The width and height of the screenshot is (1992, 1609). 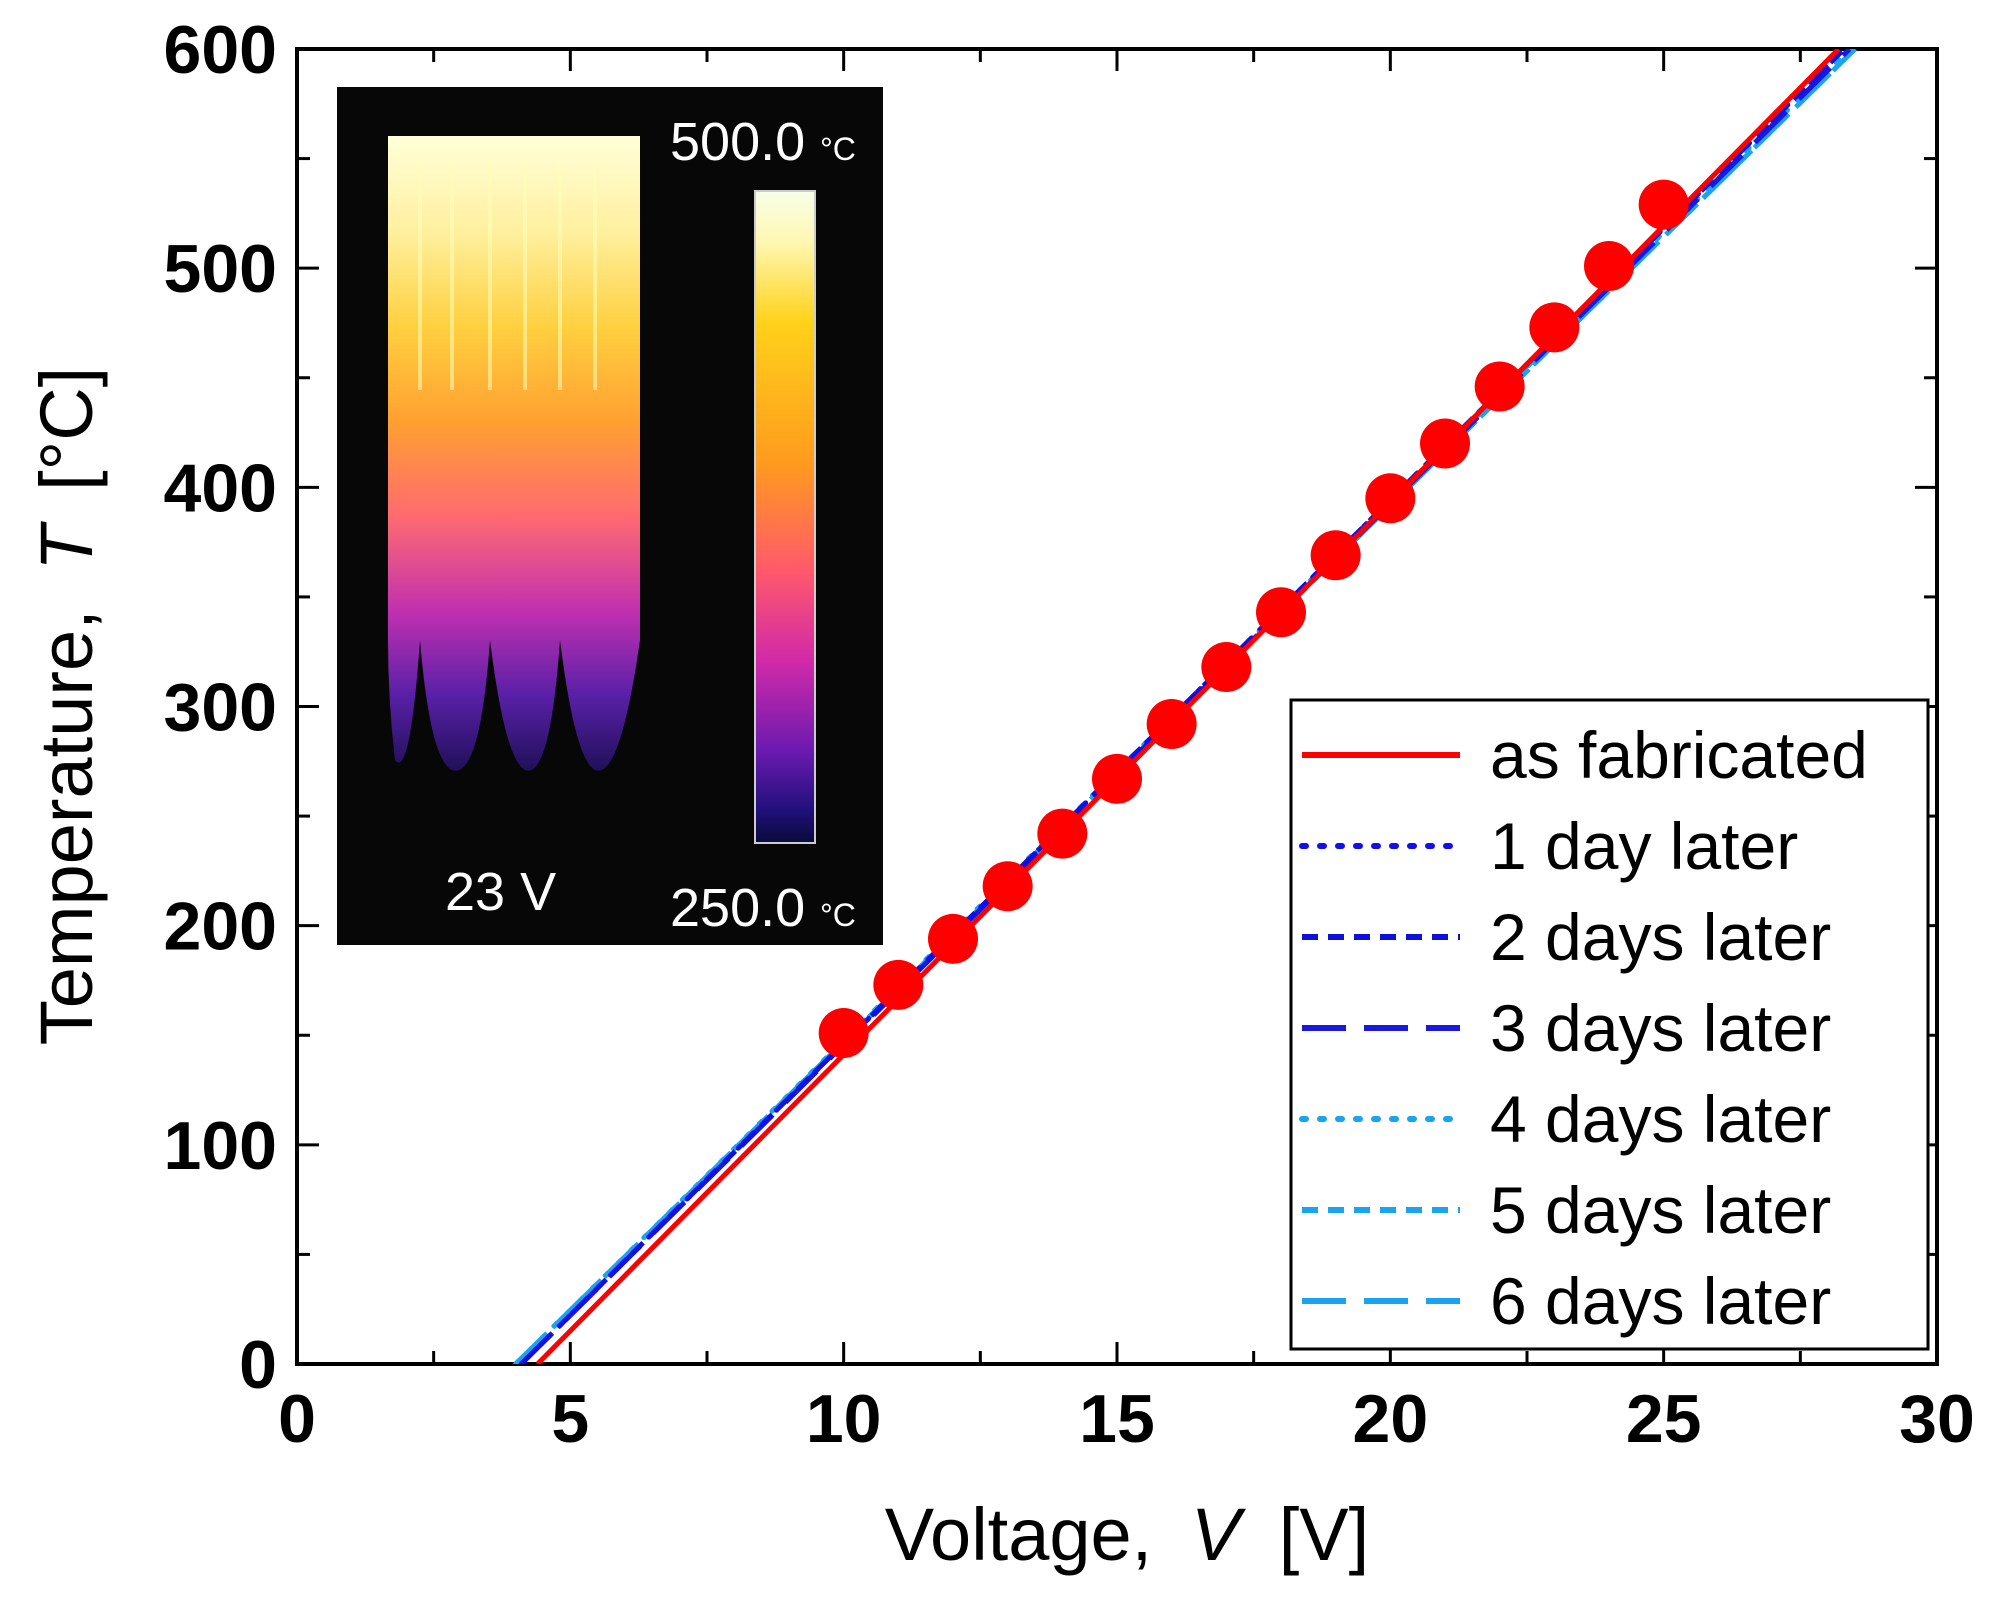 I want to click on y-tick-label: 300, so click(x=220, y=708).